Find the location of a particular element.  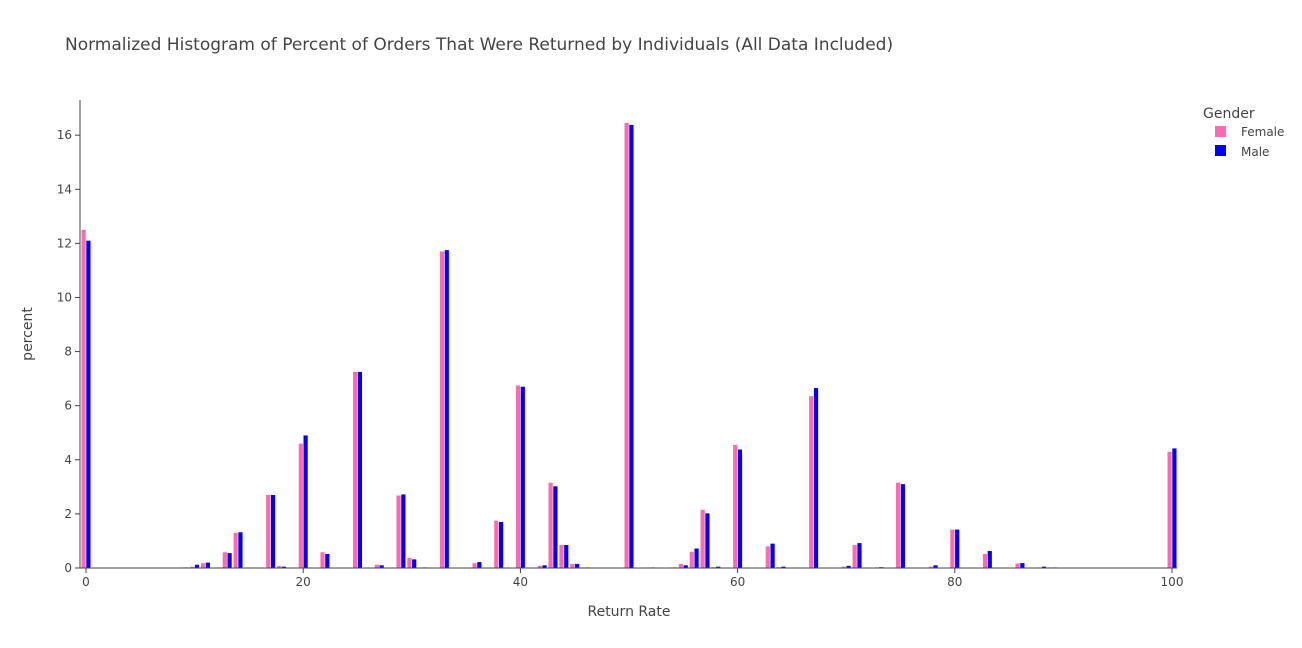

x-tick-label-0: 0 is located at coordinates (86, 582).